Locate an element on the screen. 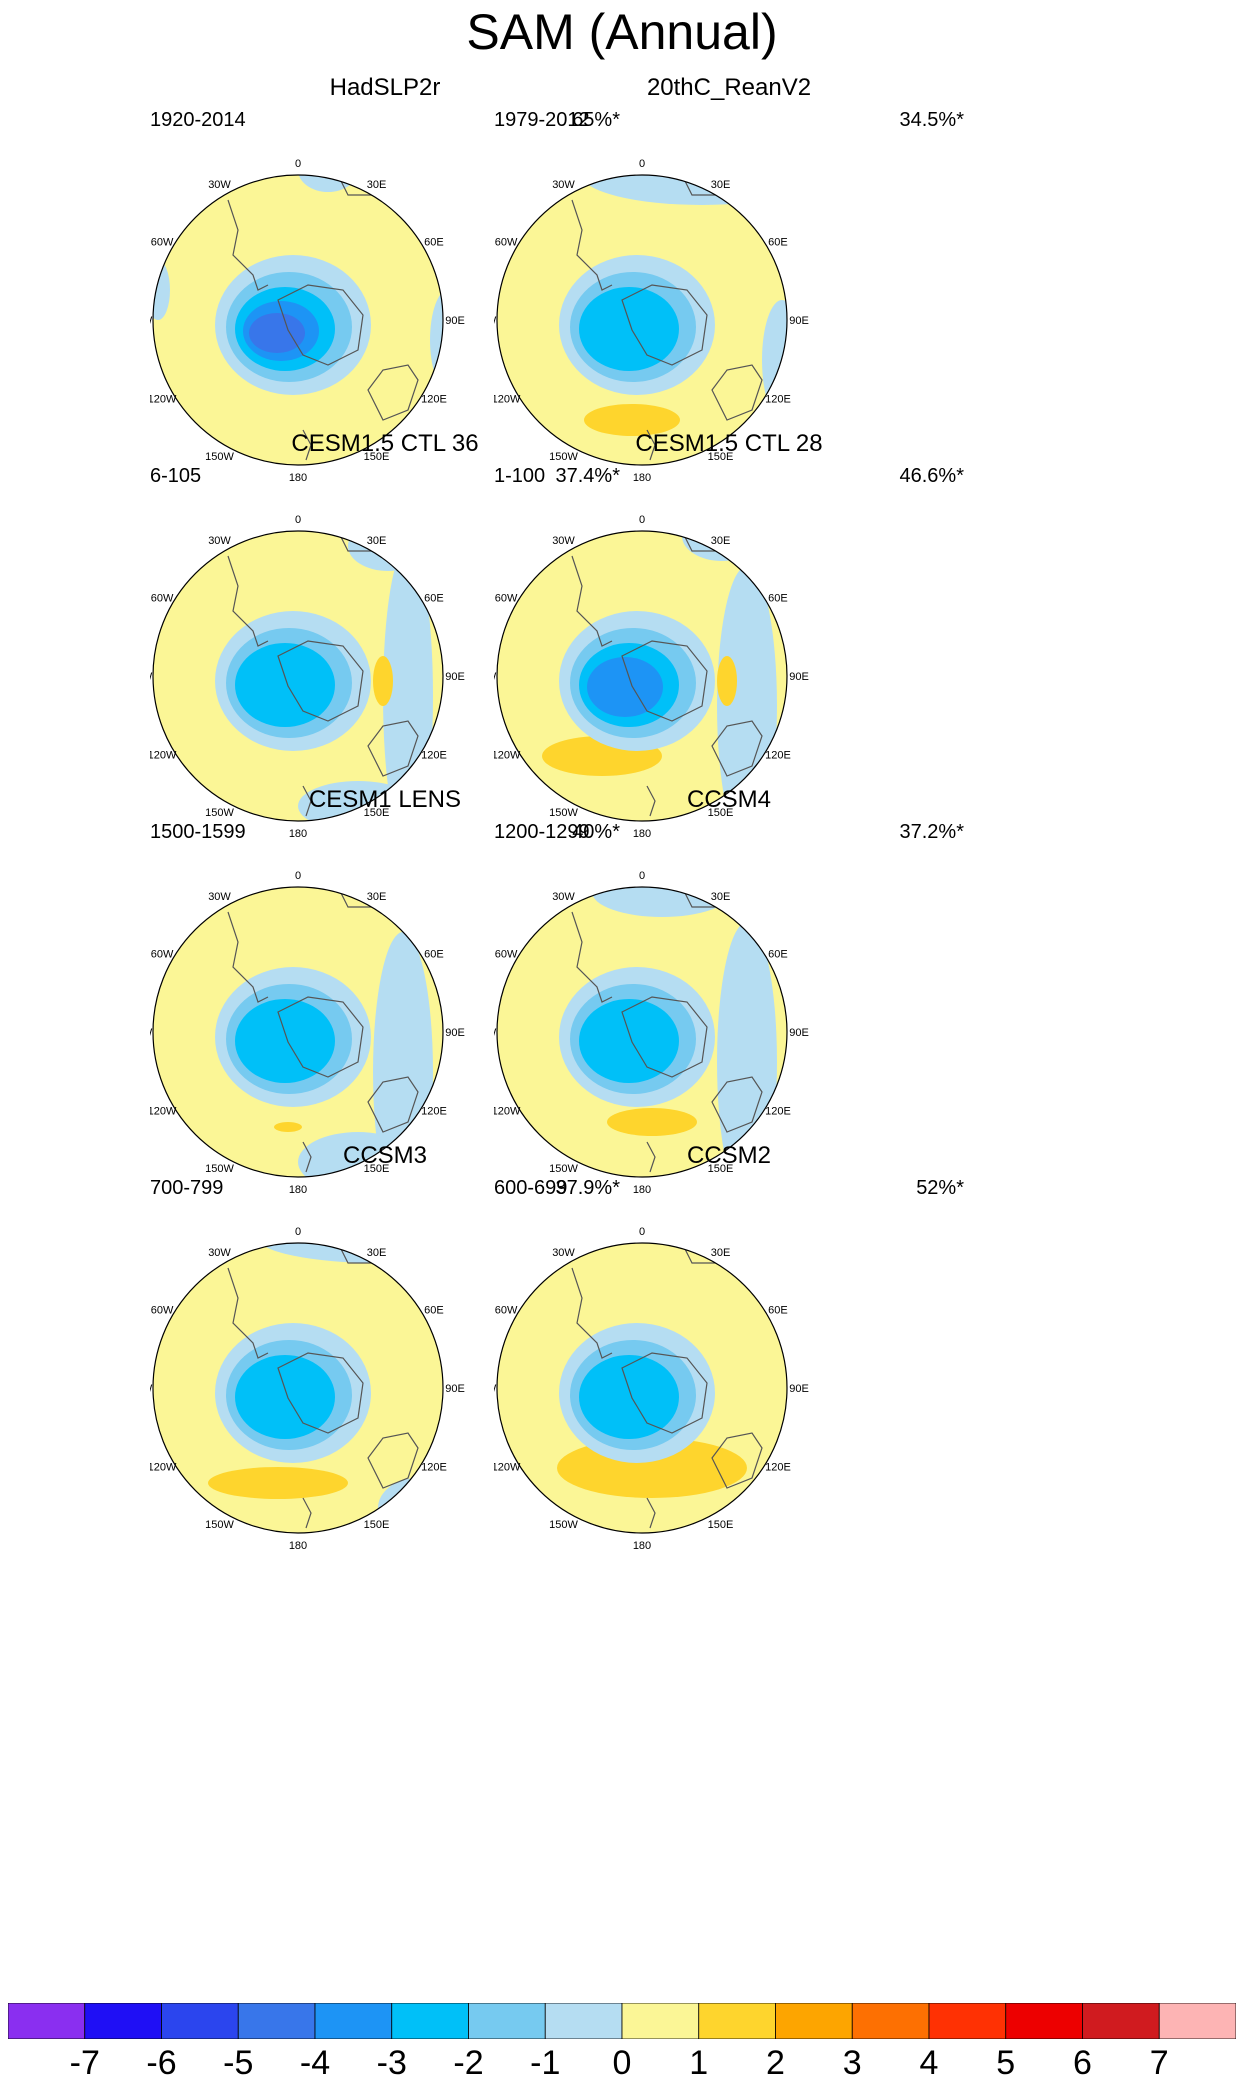 Image resolution: width=1244 pixels, height=2086 pixels. colorbar-tick-label: -1 is located at coordinates (545, 2063).